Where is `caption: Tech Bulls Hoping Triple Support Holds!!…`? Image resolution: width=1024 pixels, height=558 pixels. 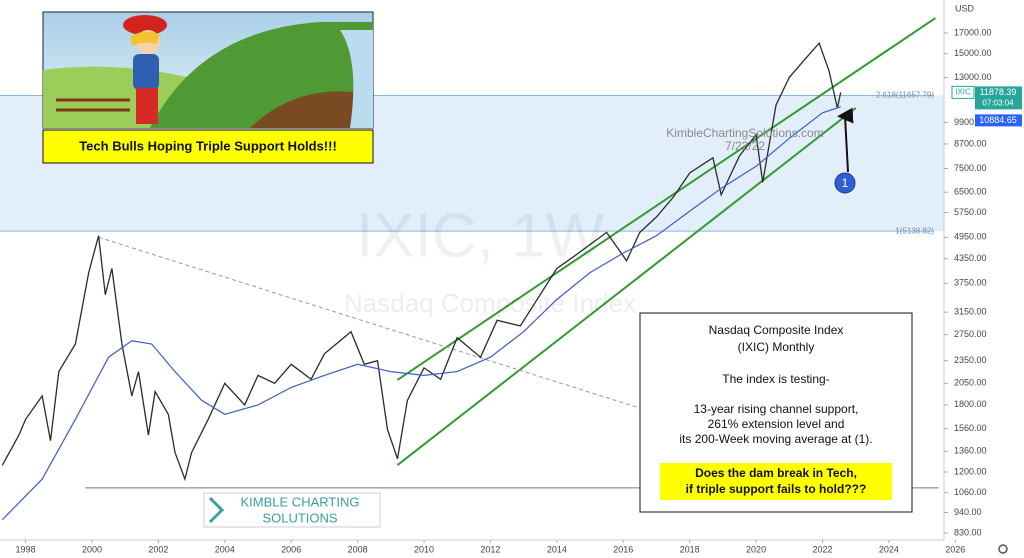 caption: Tech Bulls Hoping Triple Support Holds!!… is located at coordinates (208, 145).